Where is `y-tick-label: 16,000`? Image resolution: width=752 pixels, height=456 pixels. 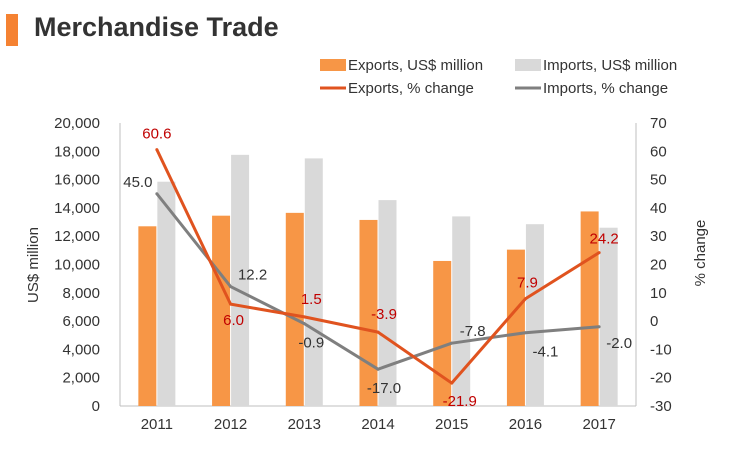 y-tick-label: 16,000 is located at coordinates (77, 180).